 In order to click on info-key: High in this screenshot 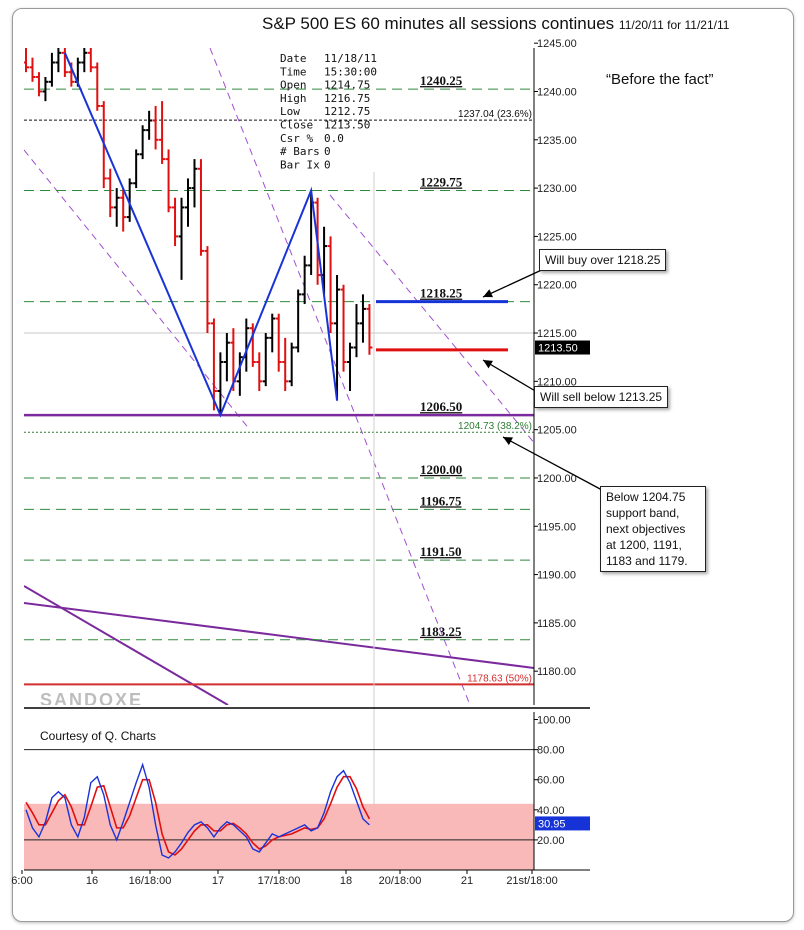, I will do `click(293, 98)`.